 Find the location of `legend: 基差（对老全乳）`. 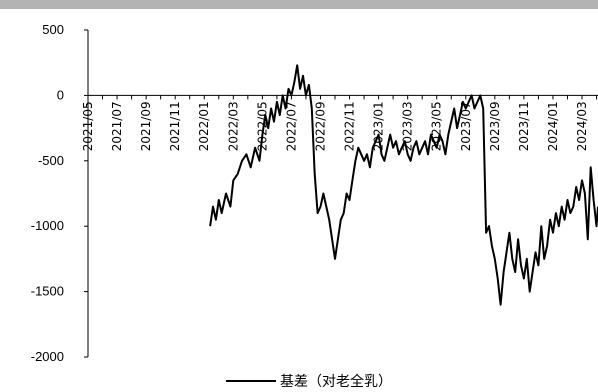

legend: 基差（对老全乳） is located at coordinates (309, 381).